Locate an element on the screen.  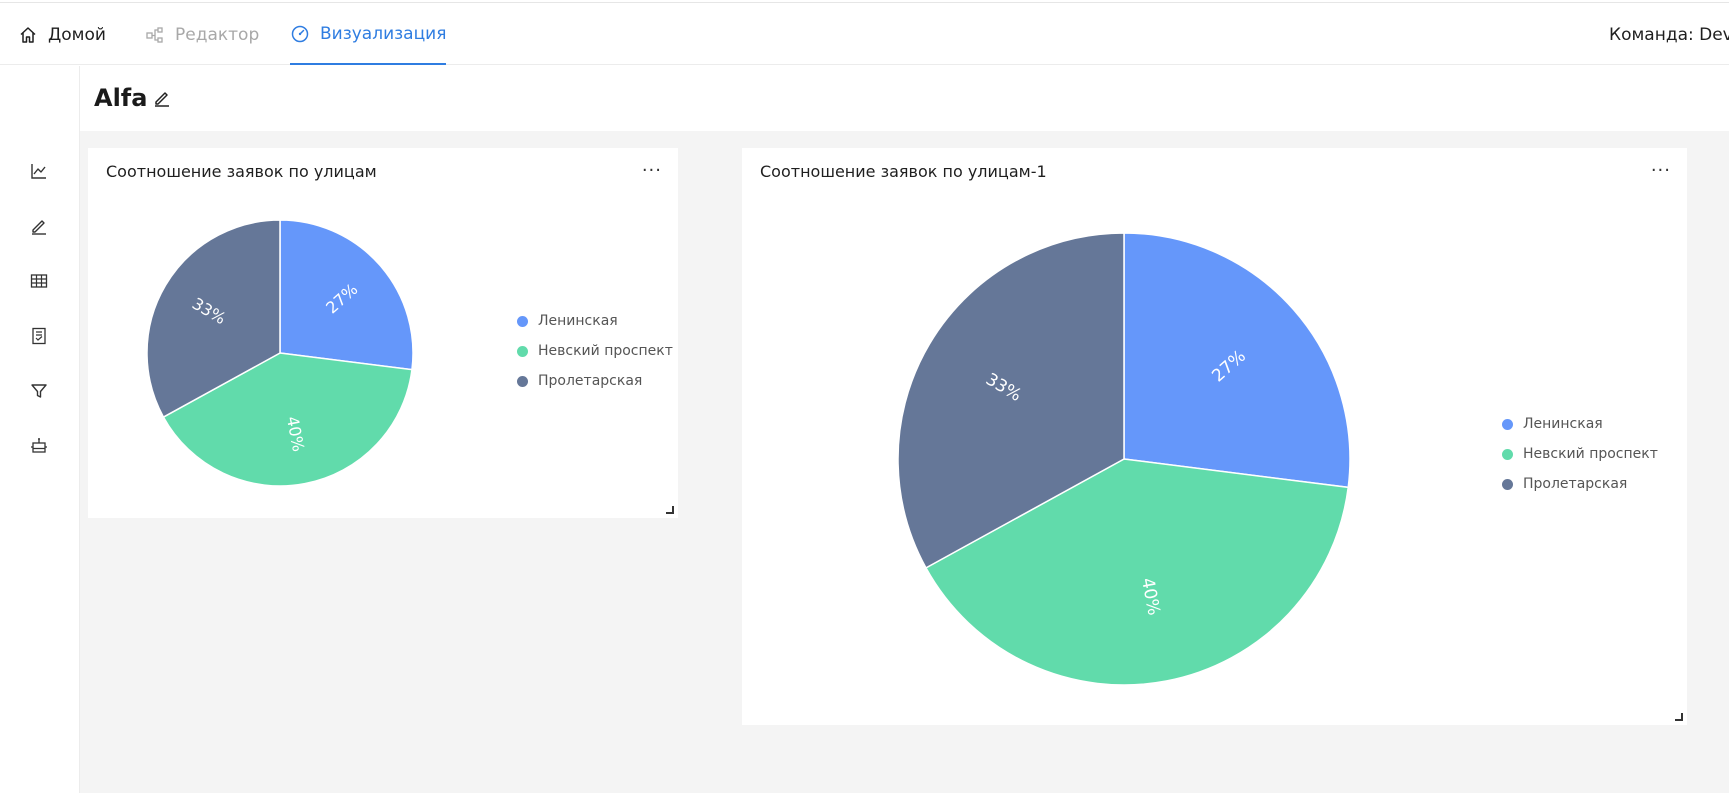
table-icon is located at coordinates (39, 281).